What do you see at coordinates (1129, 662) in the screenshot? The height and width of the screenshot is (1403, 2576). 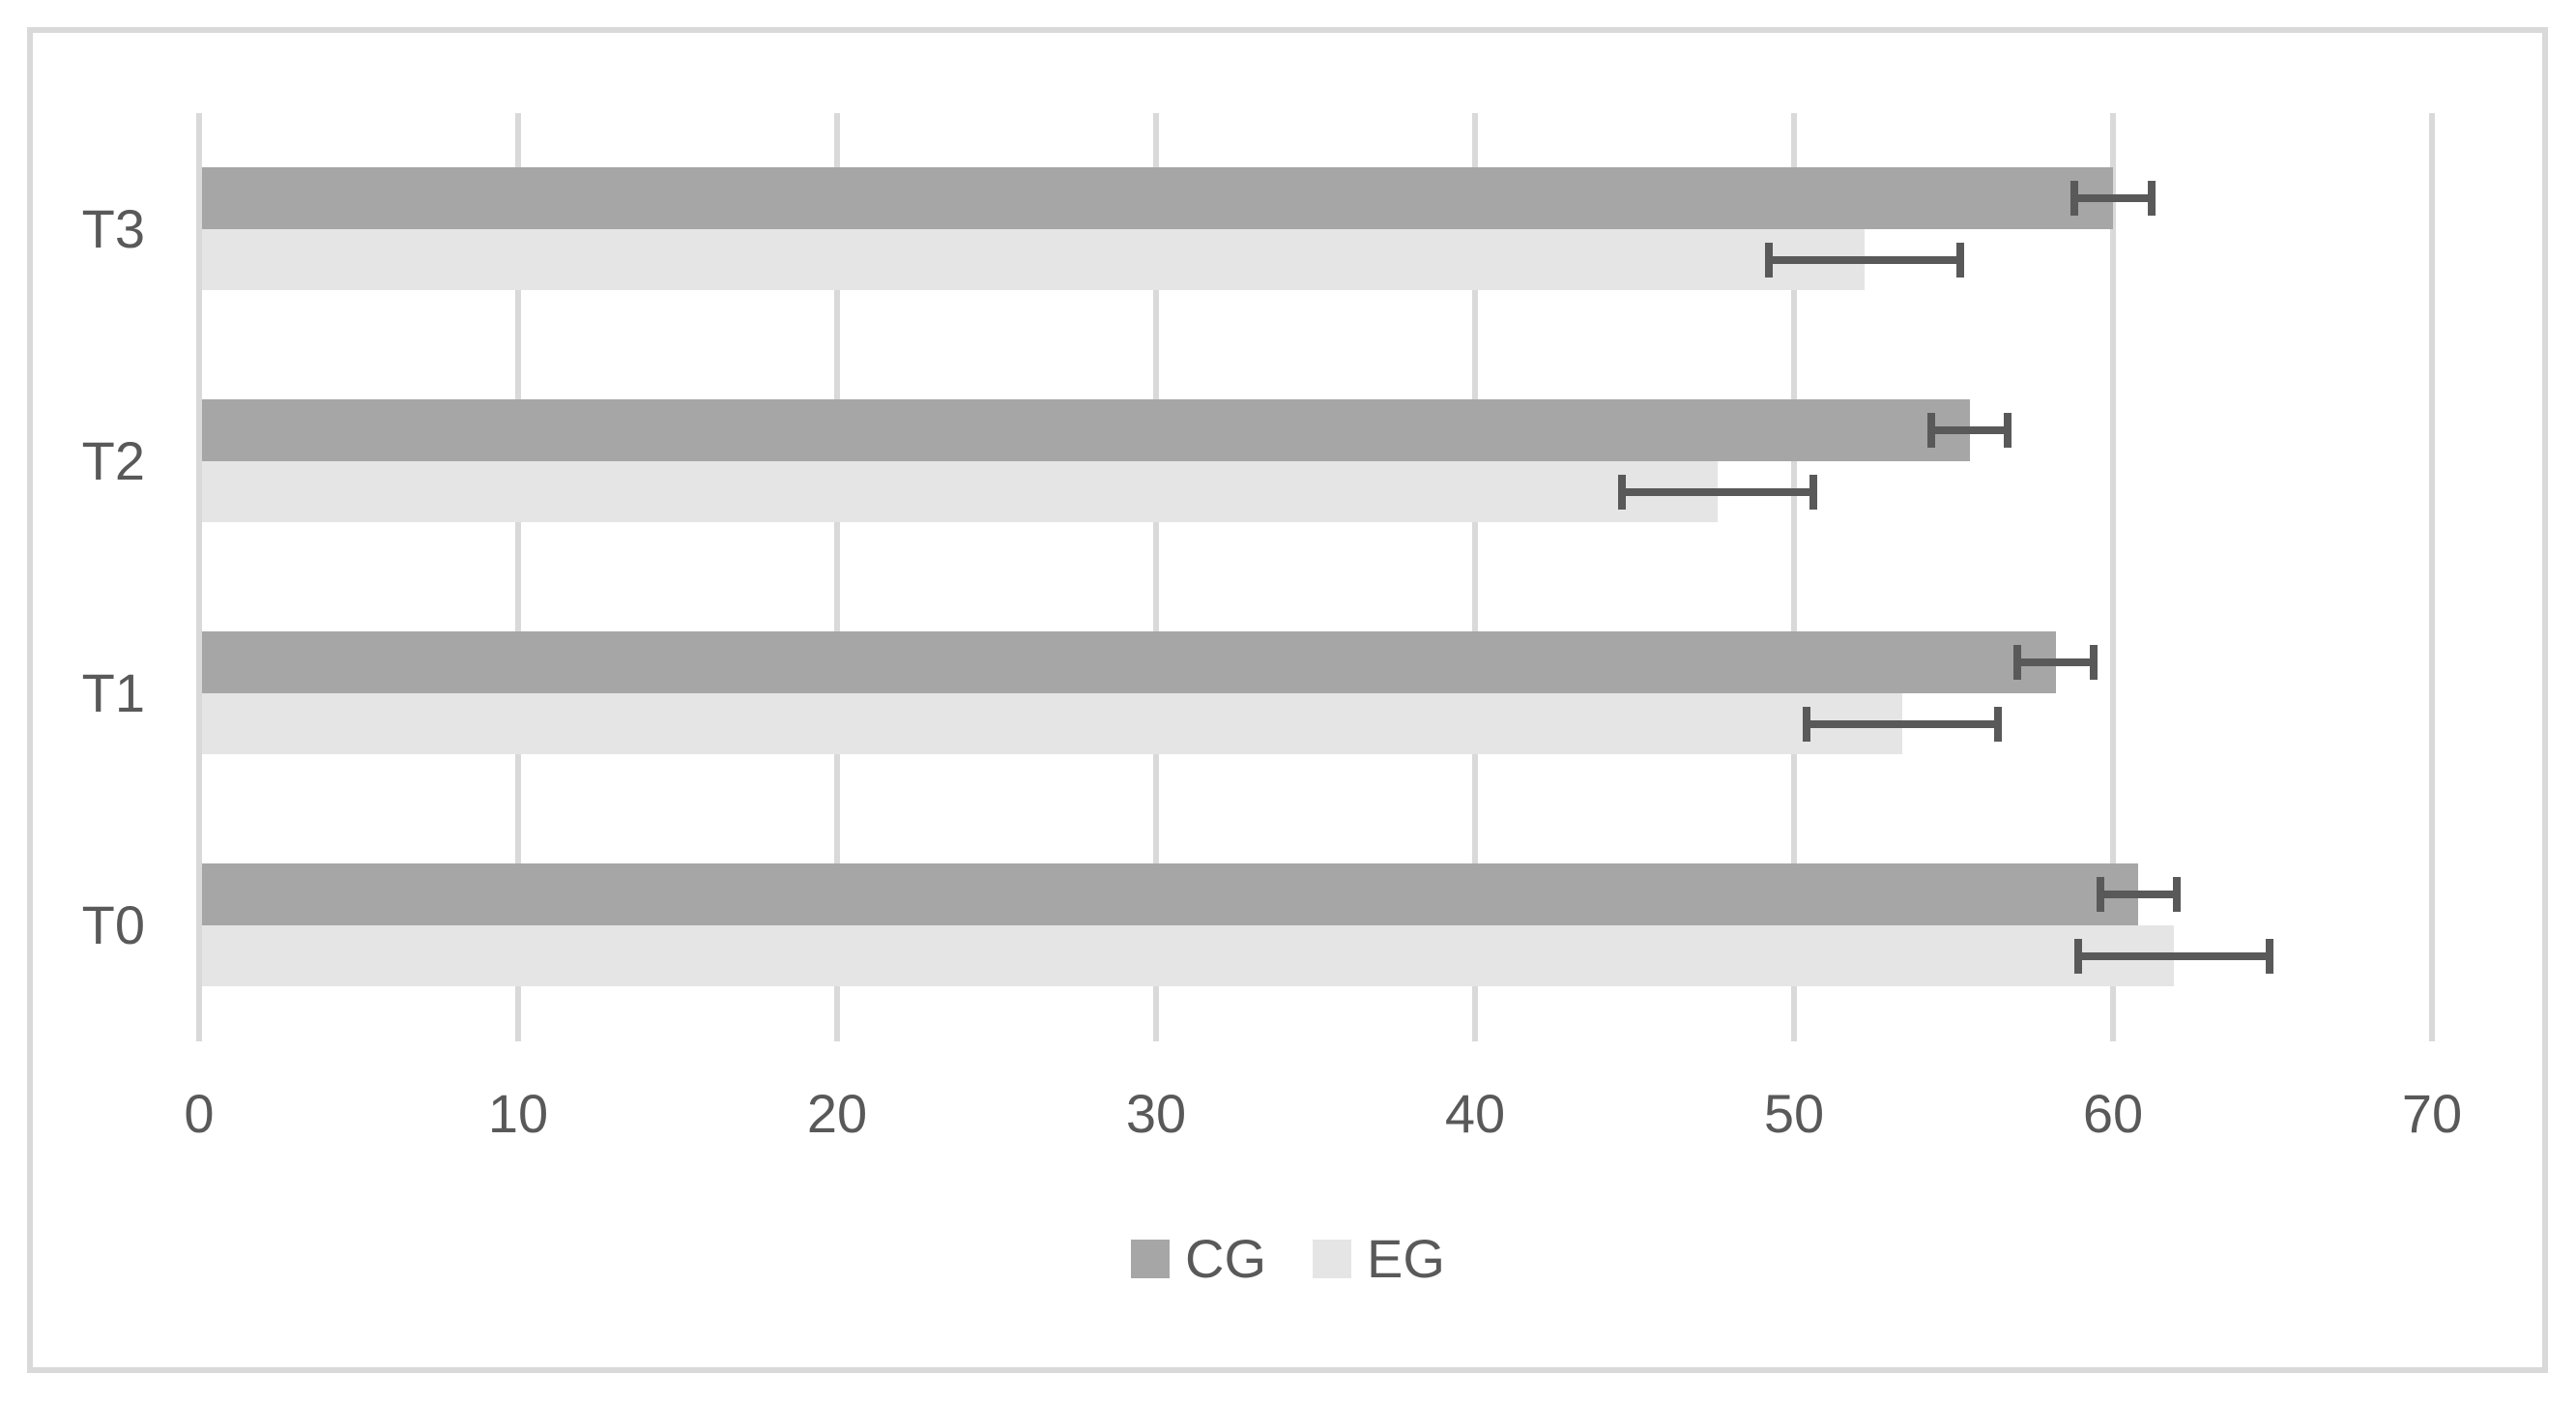 I see `bar-cg-t1` at bounding box center [1129, 662].